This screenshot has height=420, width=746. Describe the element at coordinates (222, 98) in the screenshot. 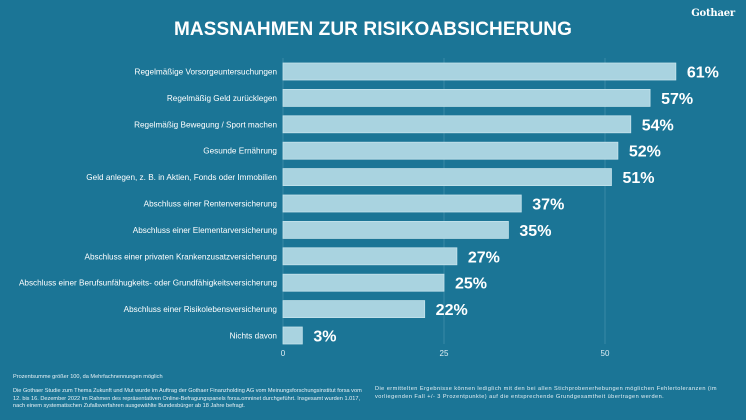

I see `category-label: Regelmäßig Geld zurücklegen` at that location.